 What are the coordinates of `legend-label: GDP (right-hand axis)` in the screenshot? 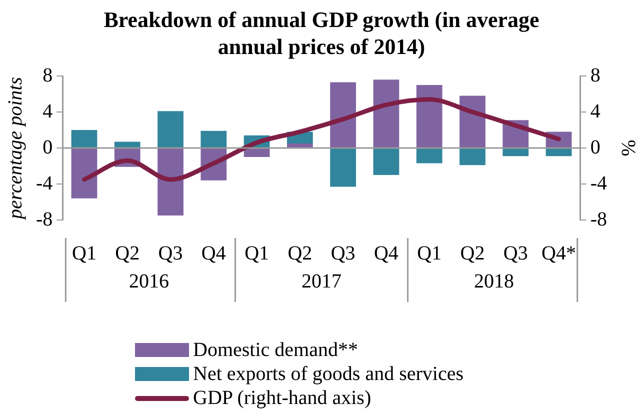 It's located at (282, 398).